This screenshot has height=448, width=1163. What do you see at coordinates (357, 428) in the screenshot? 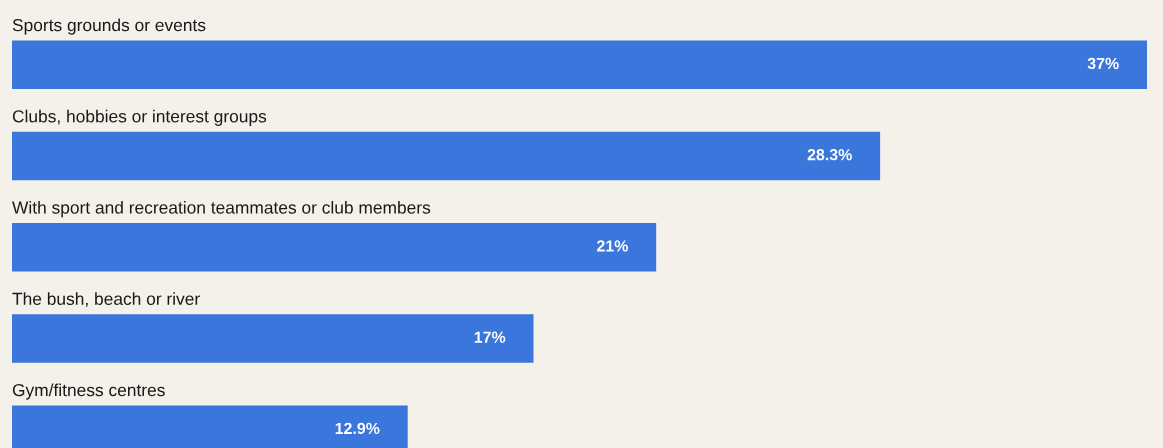
I see `data-label: 12.9%` at bounding box center [357, 428].